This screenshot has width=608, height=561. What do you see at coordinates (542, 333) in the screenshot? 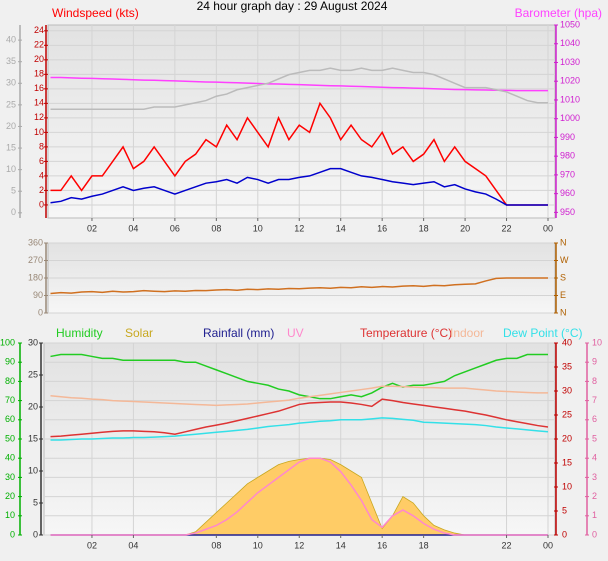
I see `legend-label: Dew Point (°C)` at bounding box center [542, 333].